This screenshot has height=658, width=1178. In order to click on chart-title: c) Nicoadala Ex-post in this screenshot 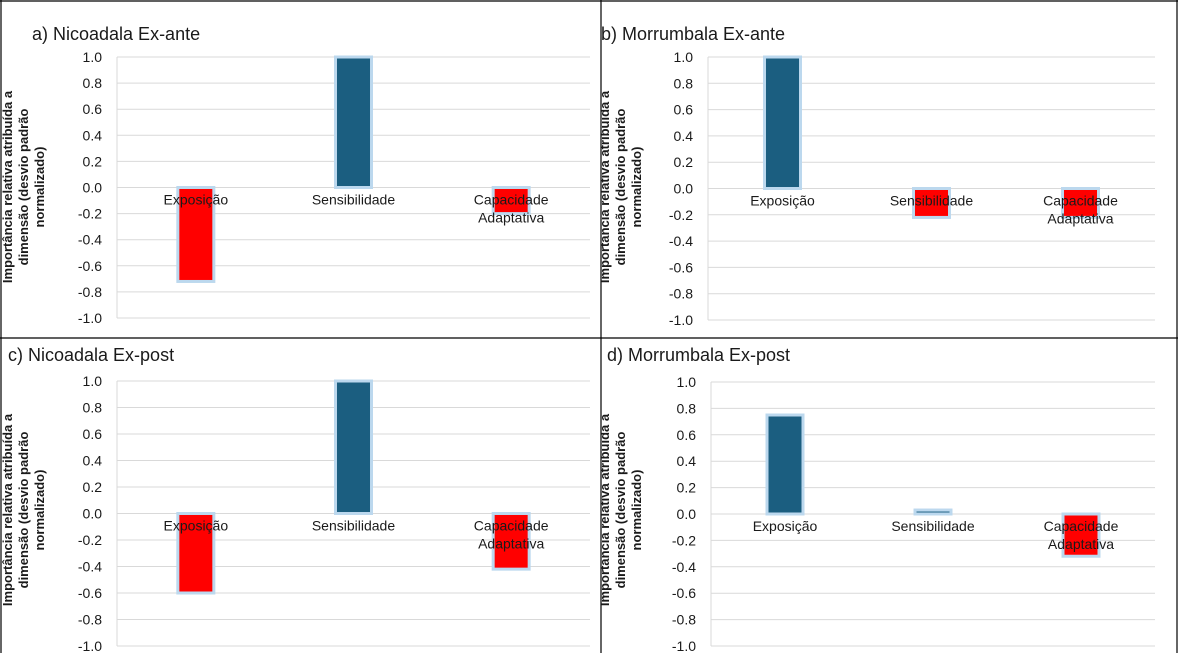, I will do `click(91, 355)`.